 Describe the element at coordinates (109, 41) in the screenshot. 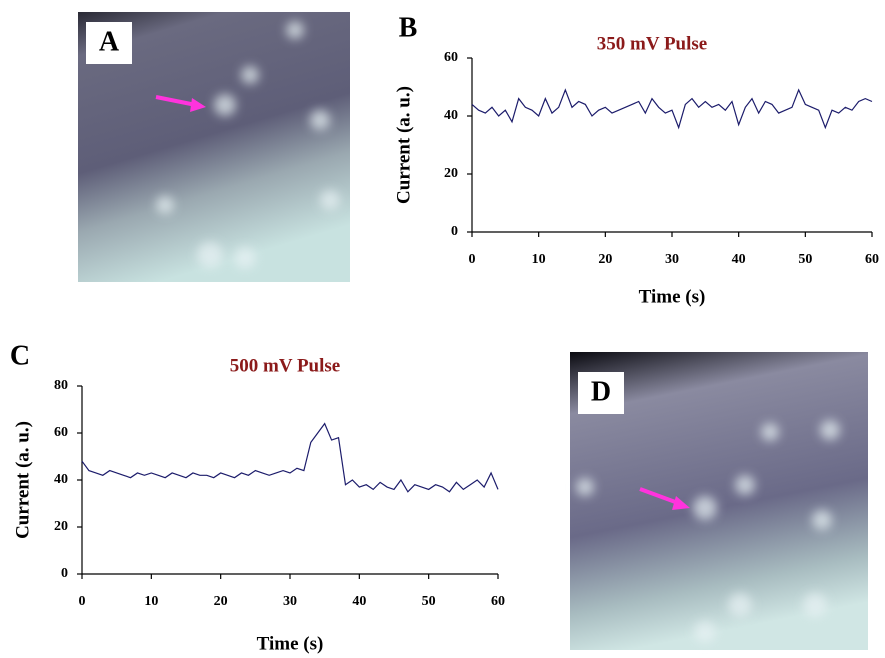

I see `panel-label: A` at that location.